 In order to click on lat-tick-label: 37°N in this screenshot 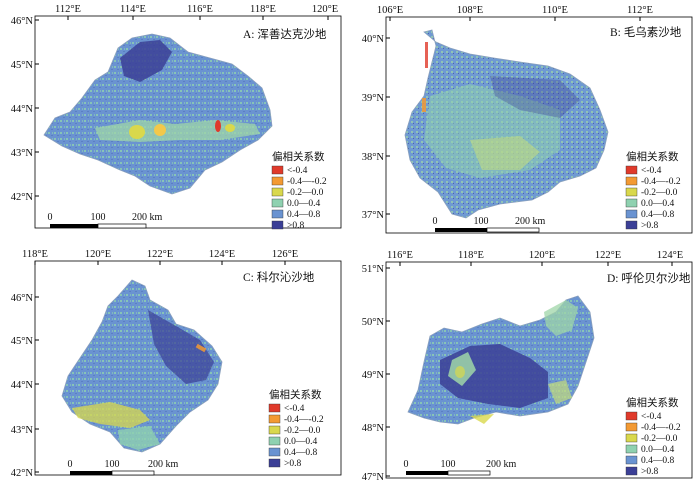, I will do `click(373, 215)`.